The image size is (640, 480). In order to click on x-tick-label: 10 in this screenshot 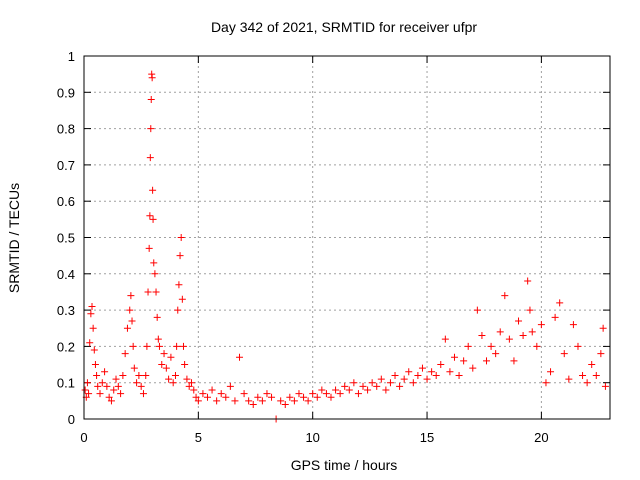, I will do `click(312, 437)`.